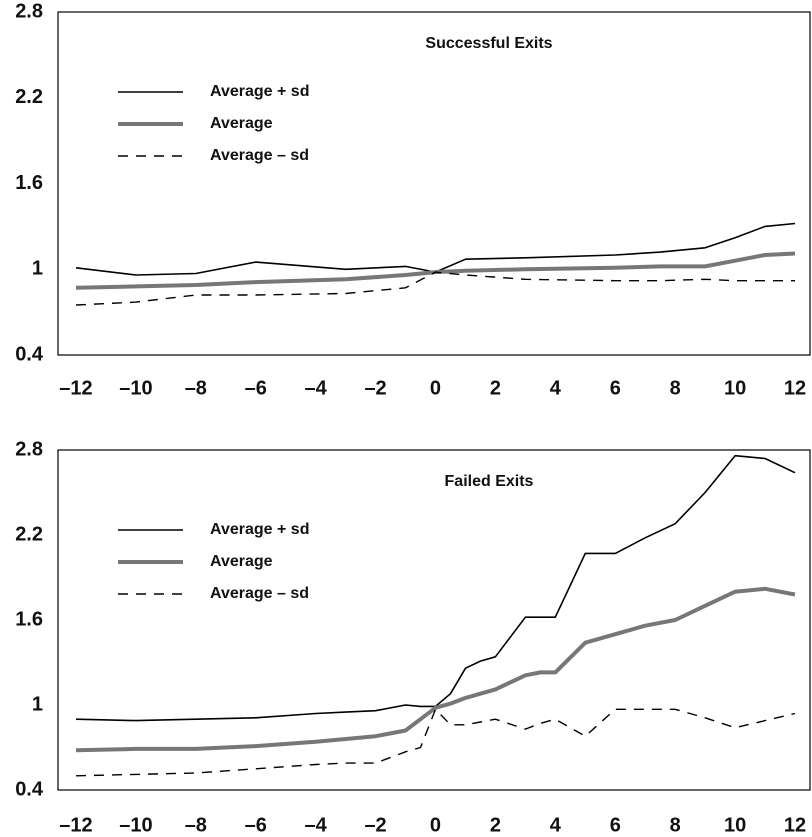  What do you see at coordinates (489, 481) in the screenshot?
I see `chart-title: Failed Exits` at bounding box center [489, 481].